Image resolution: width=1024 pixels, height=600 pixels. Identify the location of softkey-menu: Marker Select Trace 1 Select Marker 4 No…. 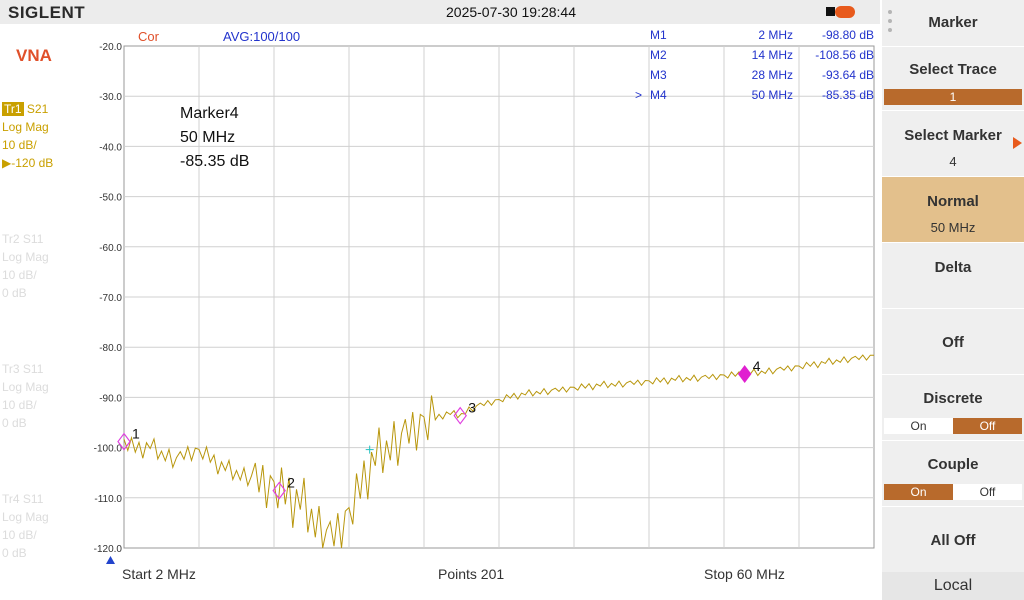
(953, 300).